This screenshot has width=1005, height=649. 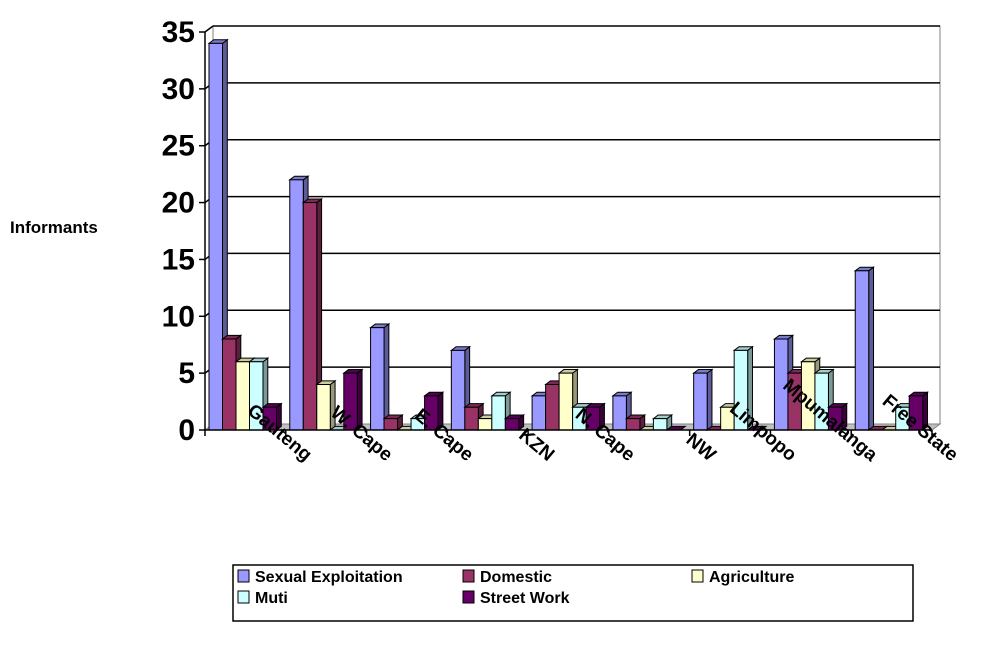 What do you see at coordinates (209, 29) in the screenshot?
I see `gridline-side` at bounding box center [209, 29].